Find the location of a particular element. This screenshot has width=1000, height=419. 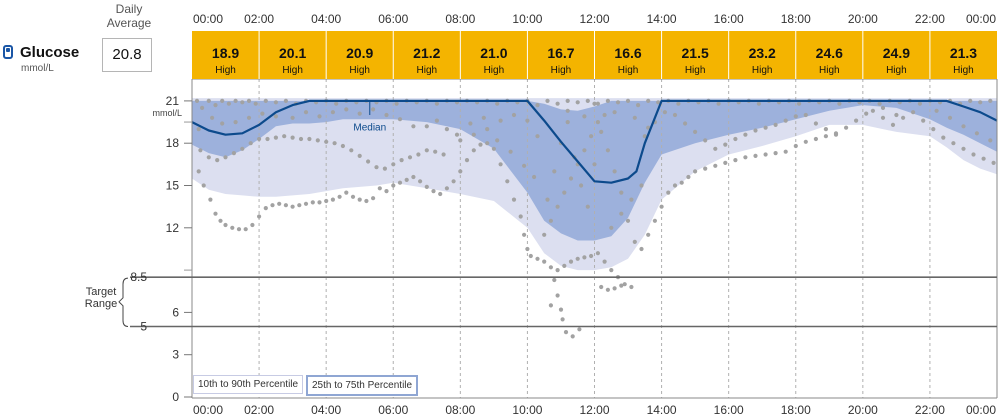

hourly-summary-value: 21.2 is located at coordinates (426, 53).